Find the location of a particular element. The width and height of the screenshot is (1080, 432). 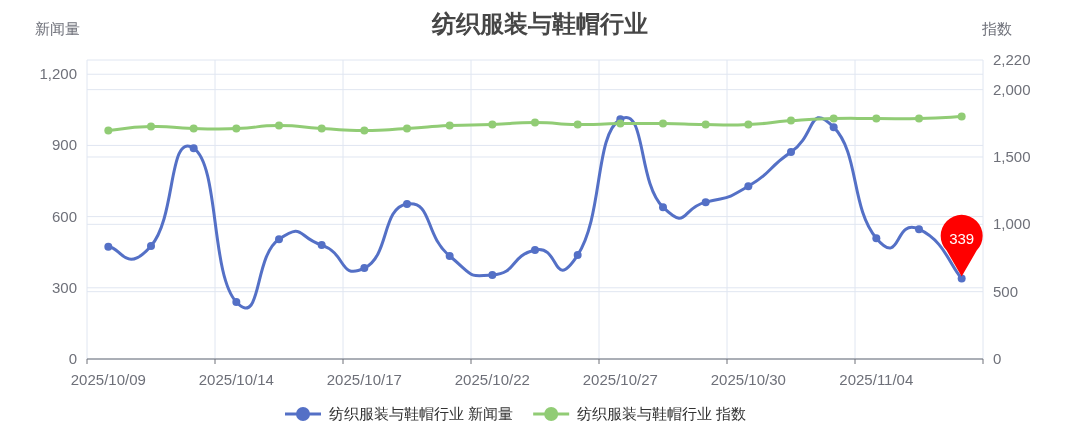

x-tick-label: 2025/10/22 is located at coordinates (492, 379).